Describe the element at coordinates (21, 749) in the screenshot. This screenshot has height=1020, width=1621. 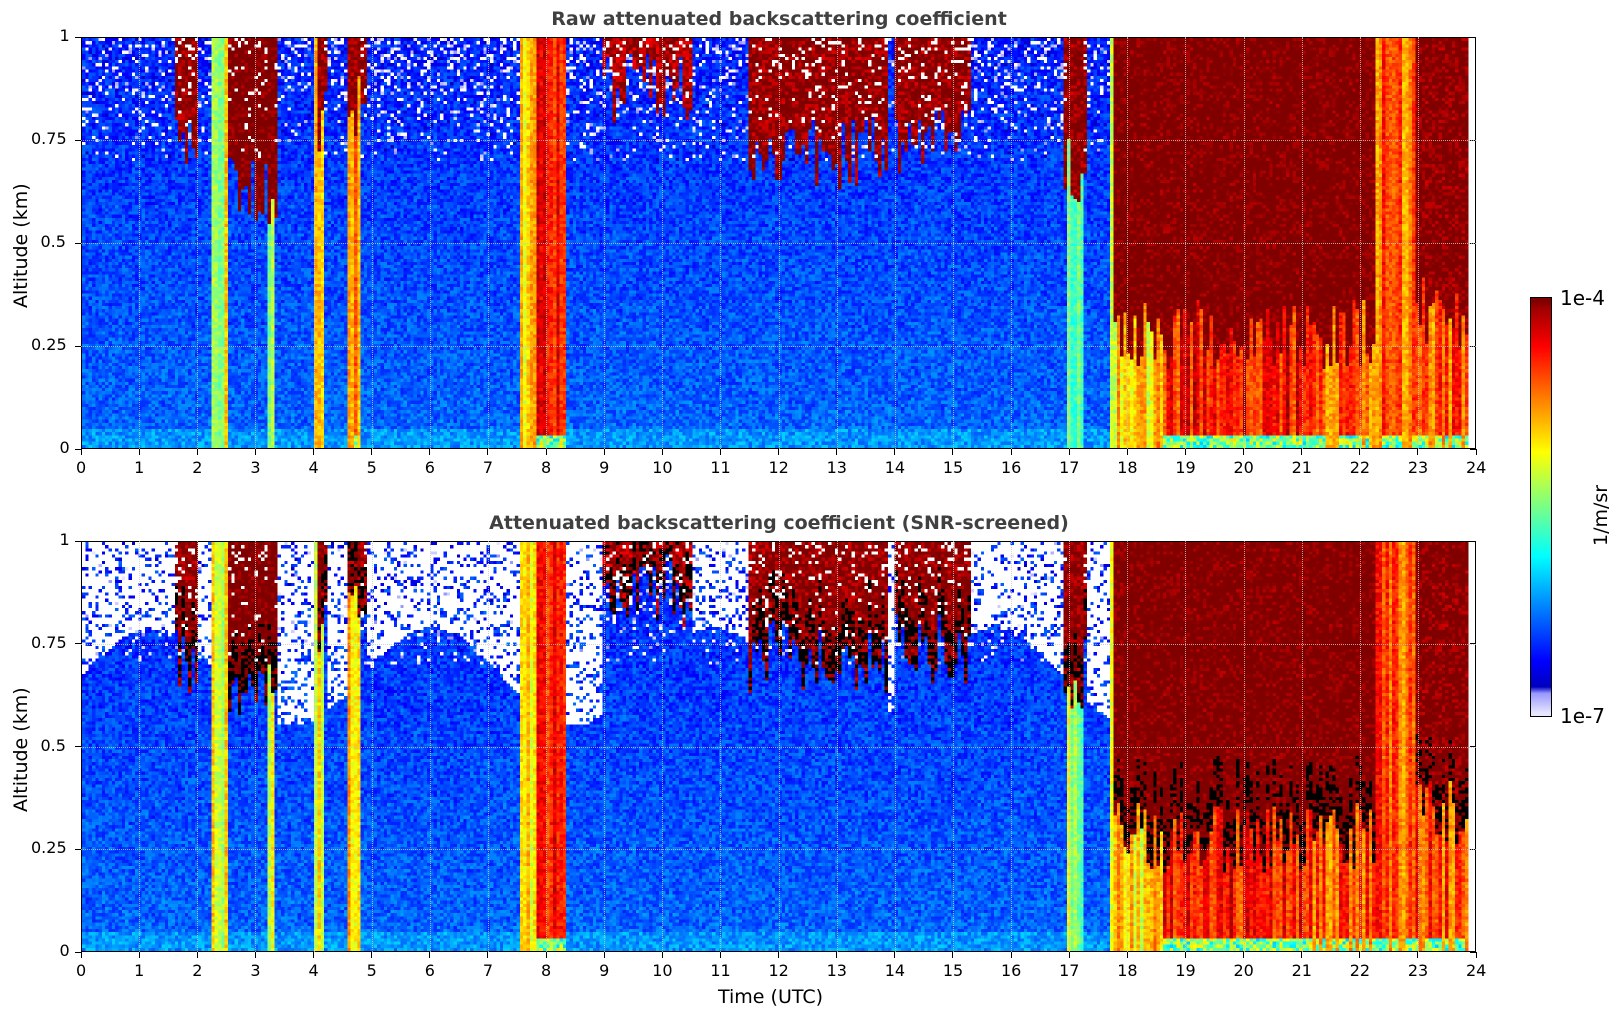
I see `y-axis-label-screened: Altitude (km)` at that location.